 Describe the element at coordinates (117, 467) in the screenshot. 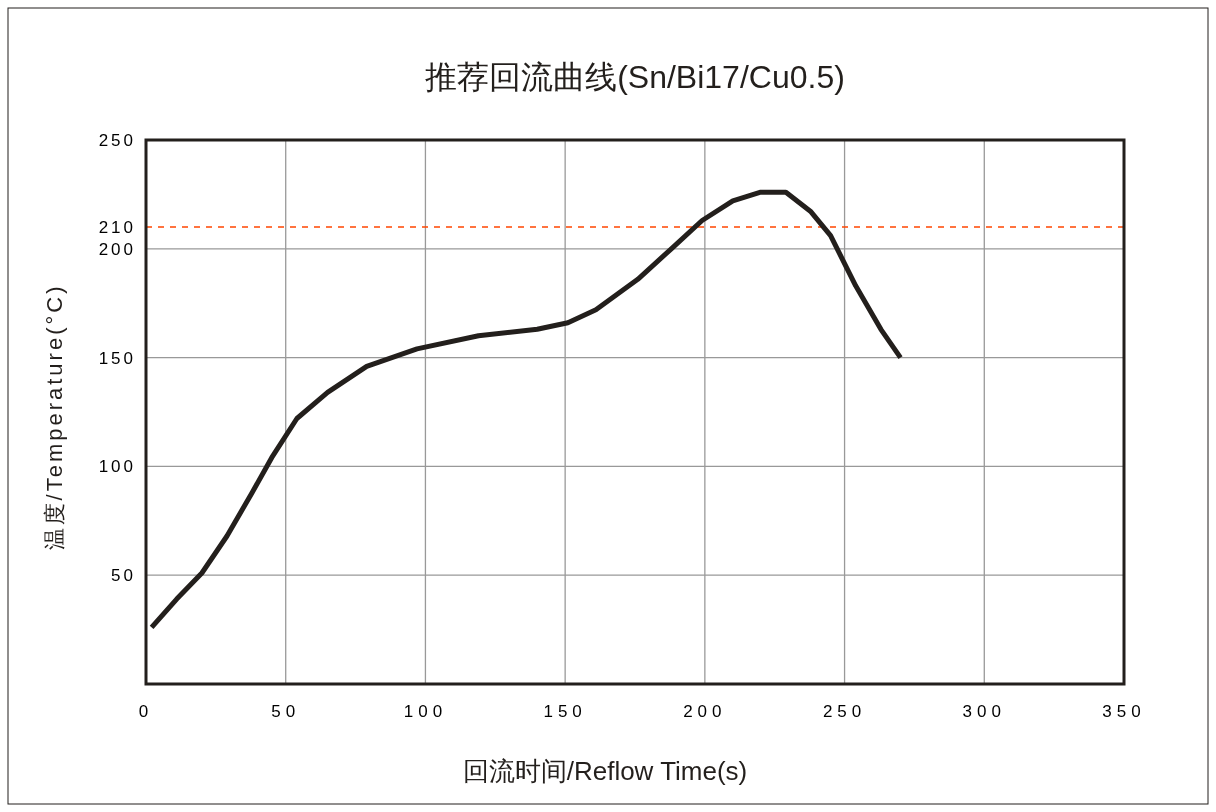

I see `y-tick-label: 100` at that location.